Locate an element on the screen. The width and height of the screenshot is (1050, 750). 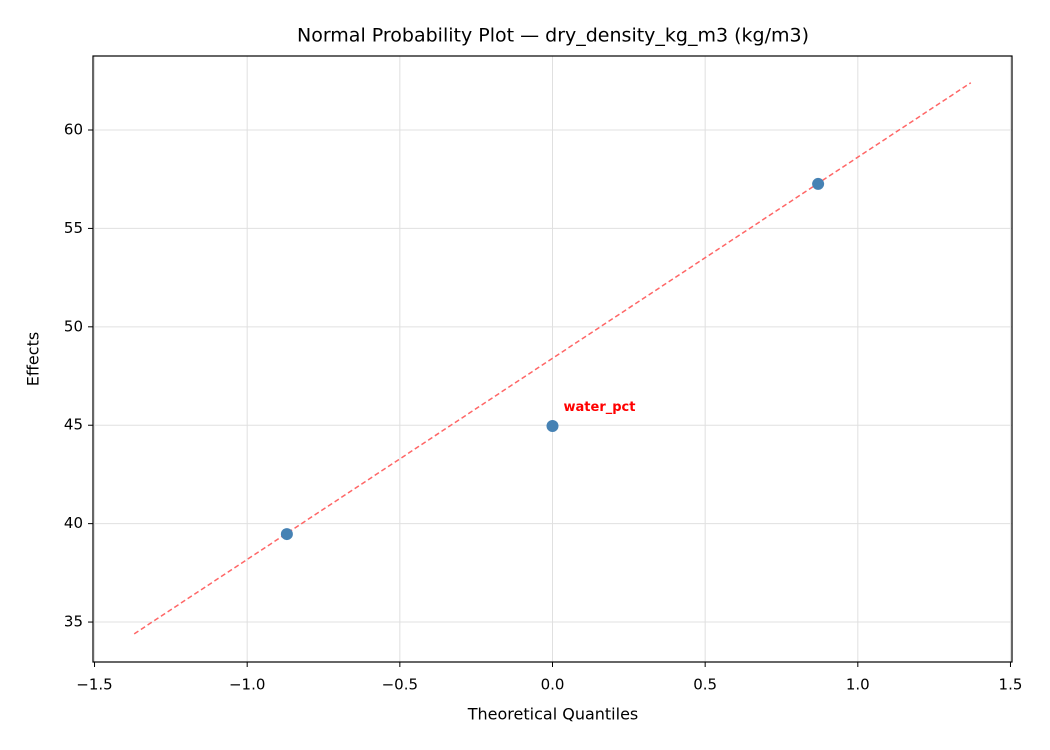
x-tick-label: 1.5 is located at coordinates (1011, 685).